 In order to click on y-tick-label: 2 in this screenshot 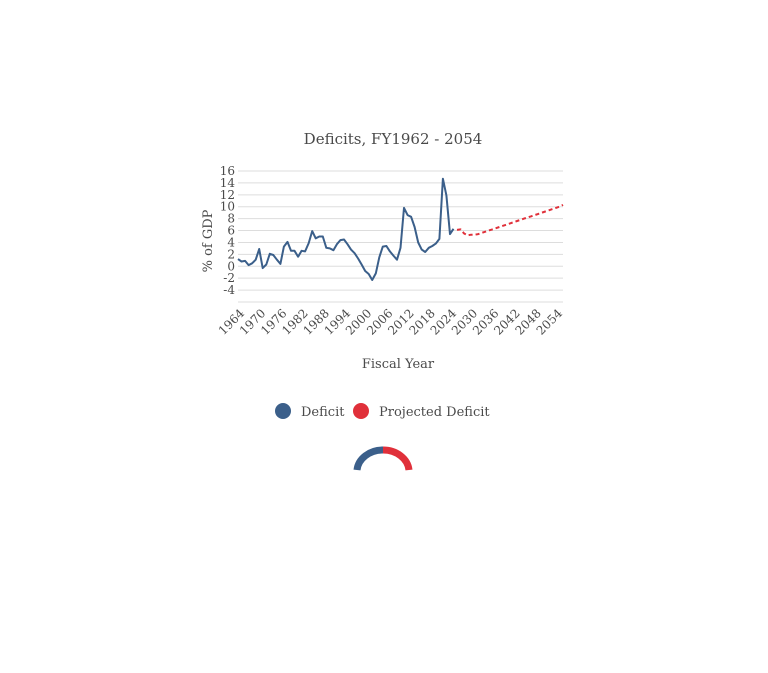, I will do `click(231, 254)`.